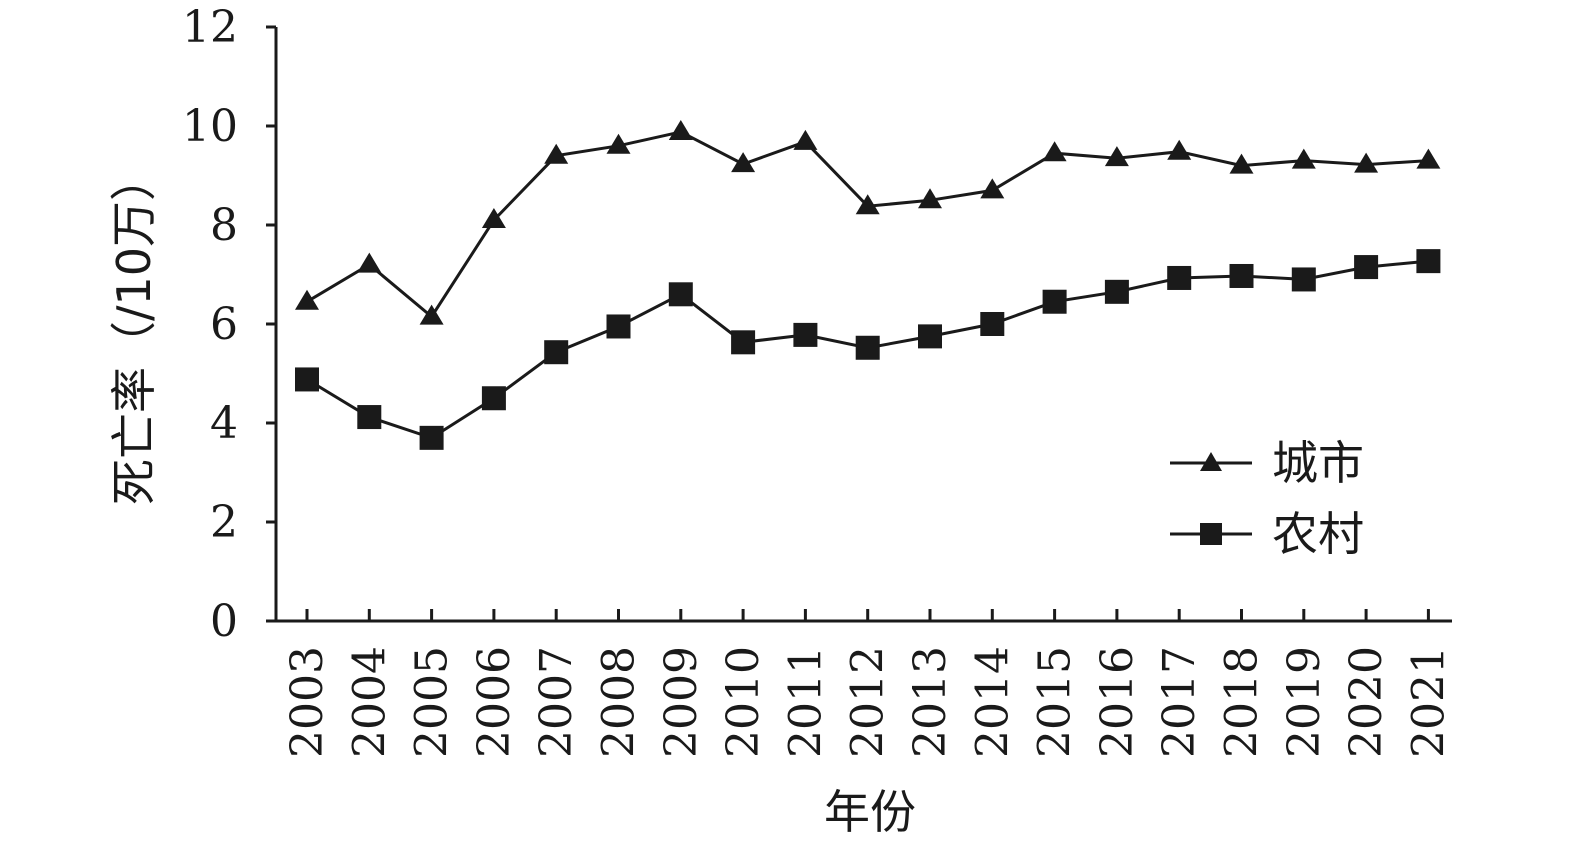  I want to click on y-tick-label: 6, so click(224, 324).